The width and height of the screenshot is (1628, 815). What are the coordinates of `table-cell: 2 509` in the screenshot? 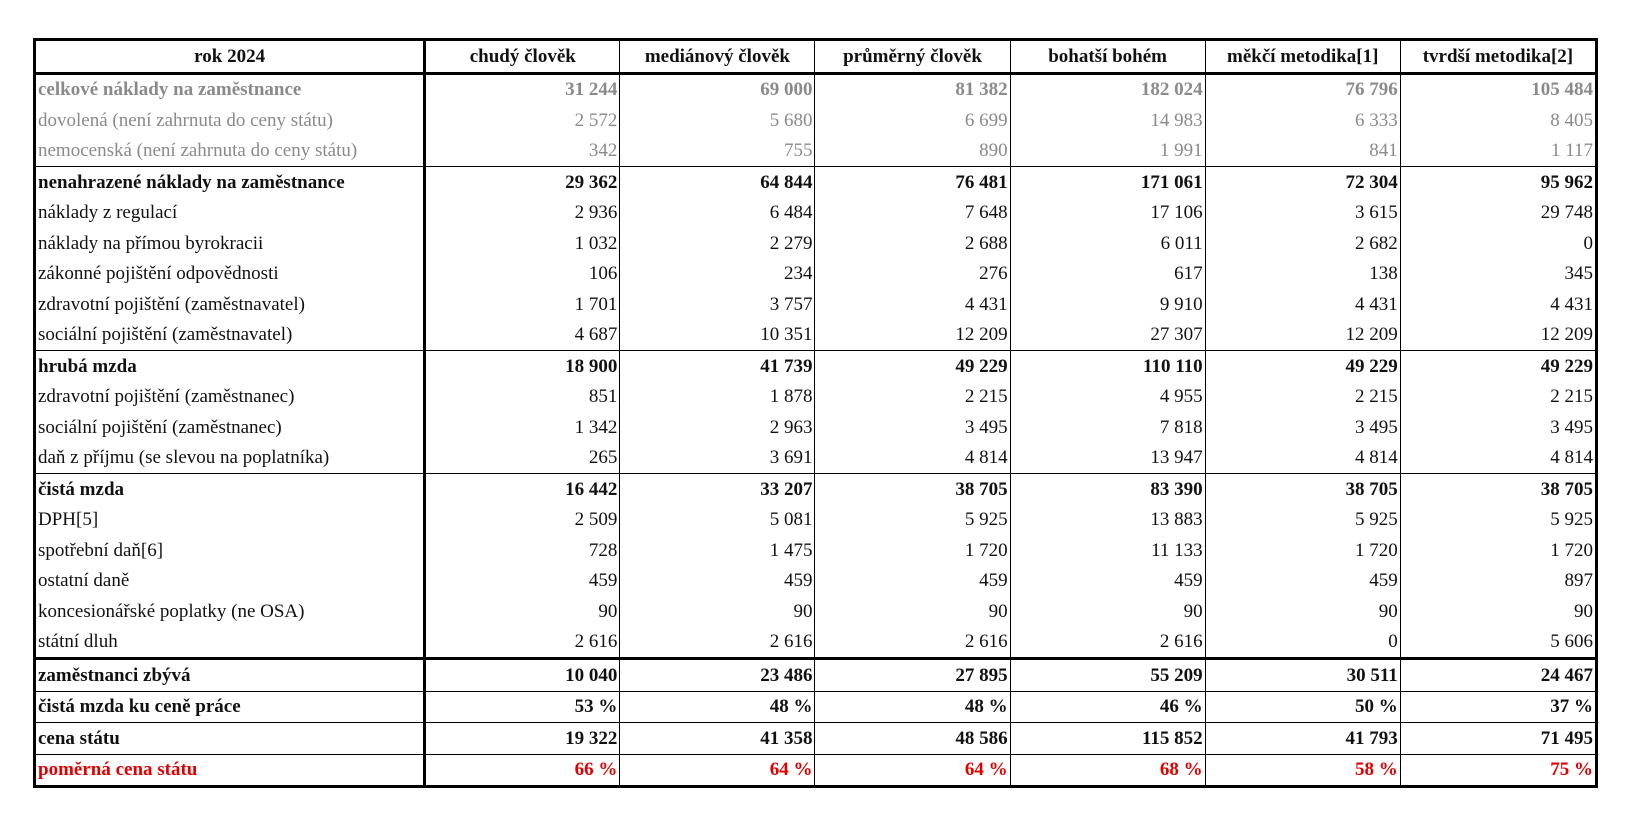 It's located at (522, 519).